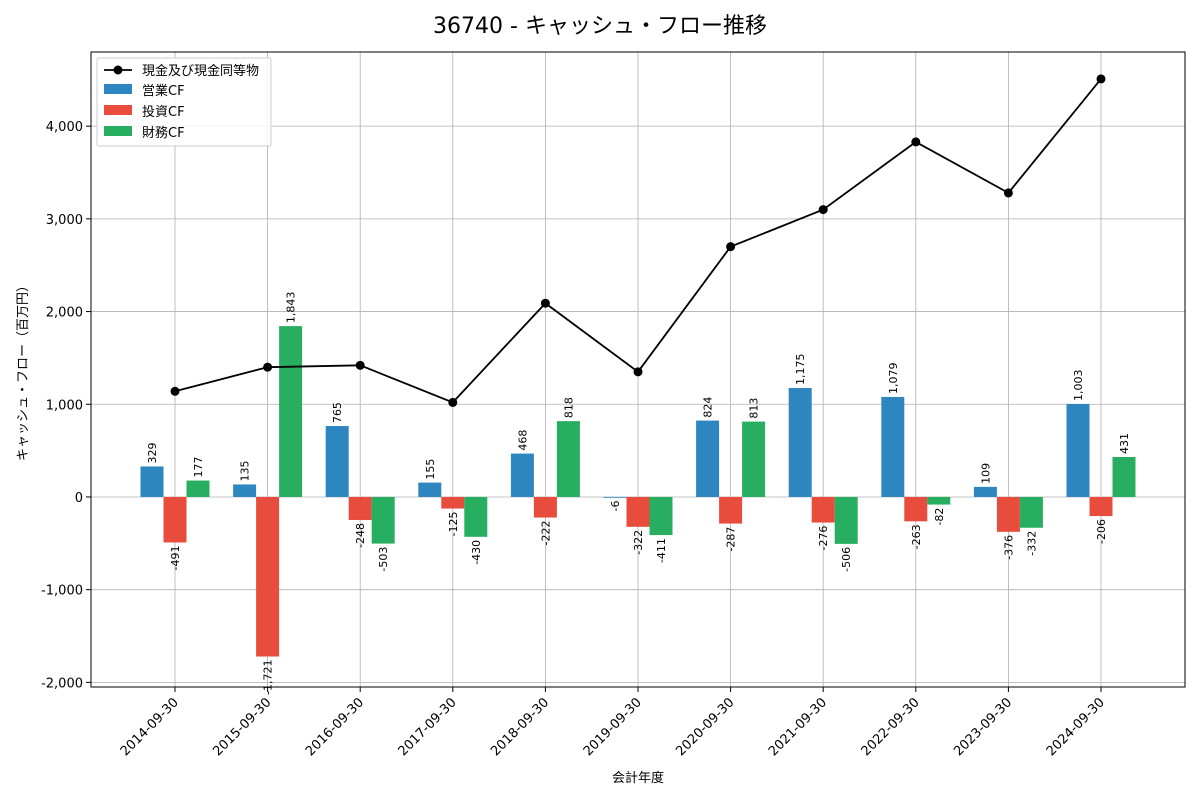 The image size is (1200, 804). Describe the element at coordinates (600, 26) in the screenshot. I see `chart-title: 36740 - キャッシュ・フロー推移` at that location.